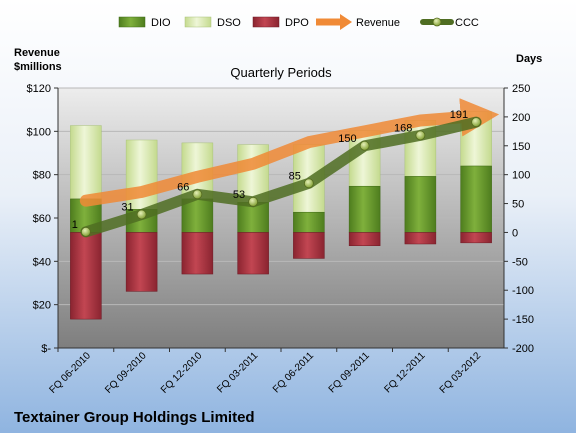  Describe the element at coordinates (520, 262) in the screenshot. I see `right-tick-label: -50` at that location.